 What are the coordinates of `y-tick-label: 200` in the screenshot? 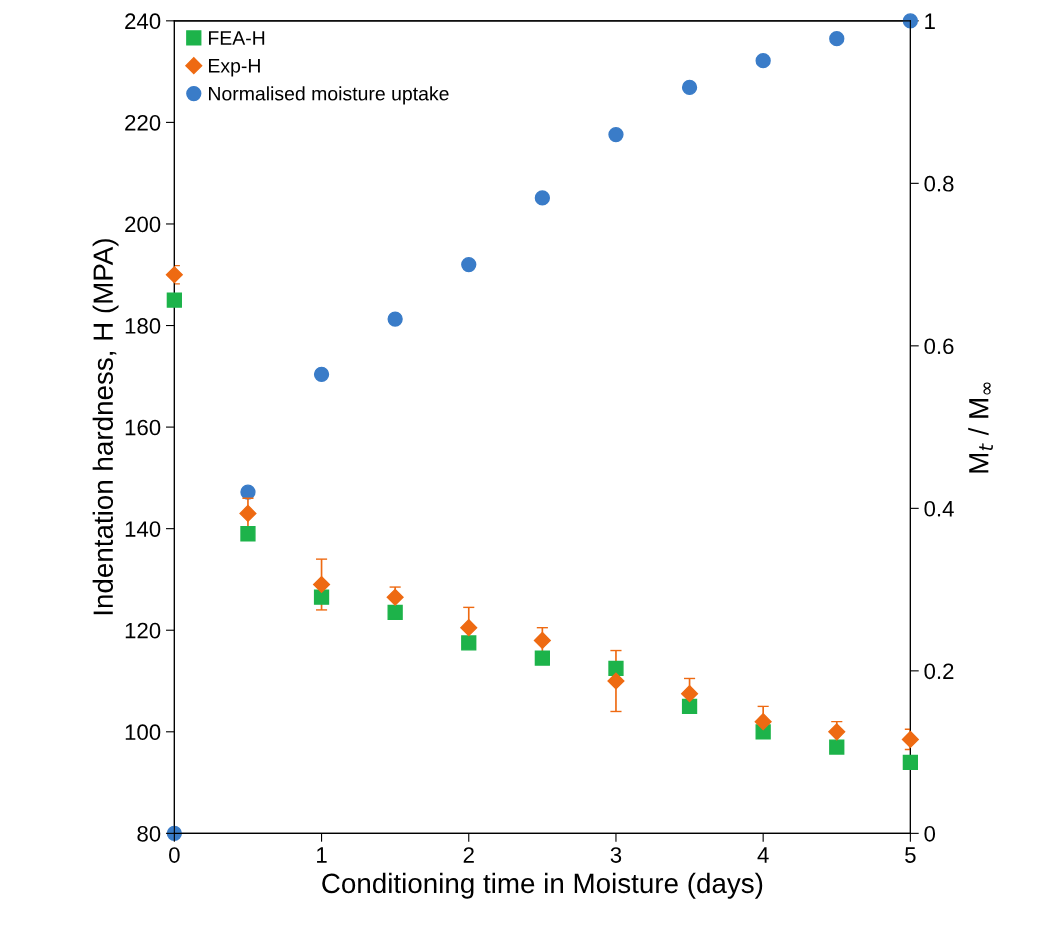 It's located at (143, 224).